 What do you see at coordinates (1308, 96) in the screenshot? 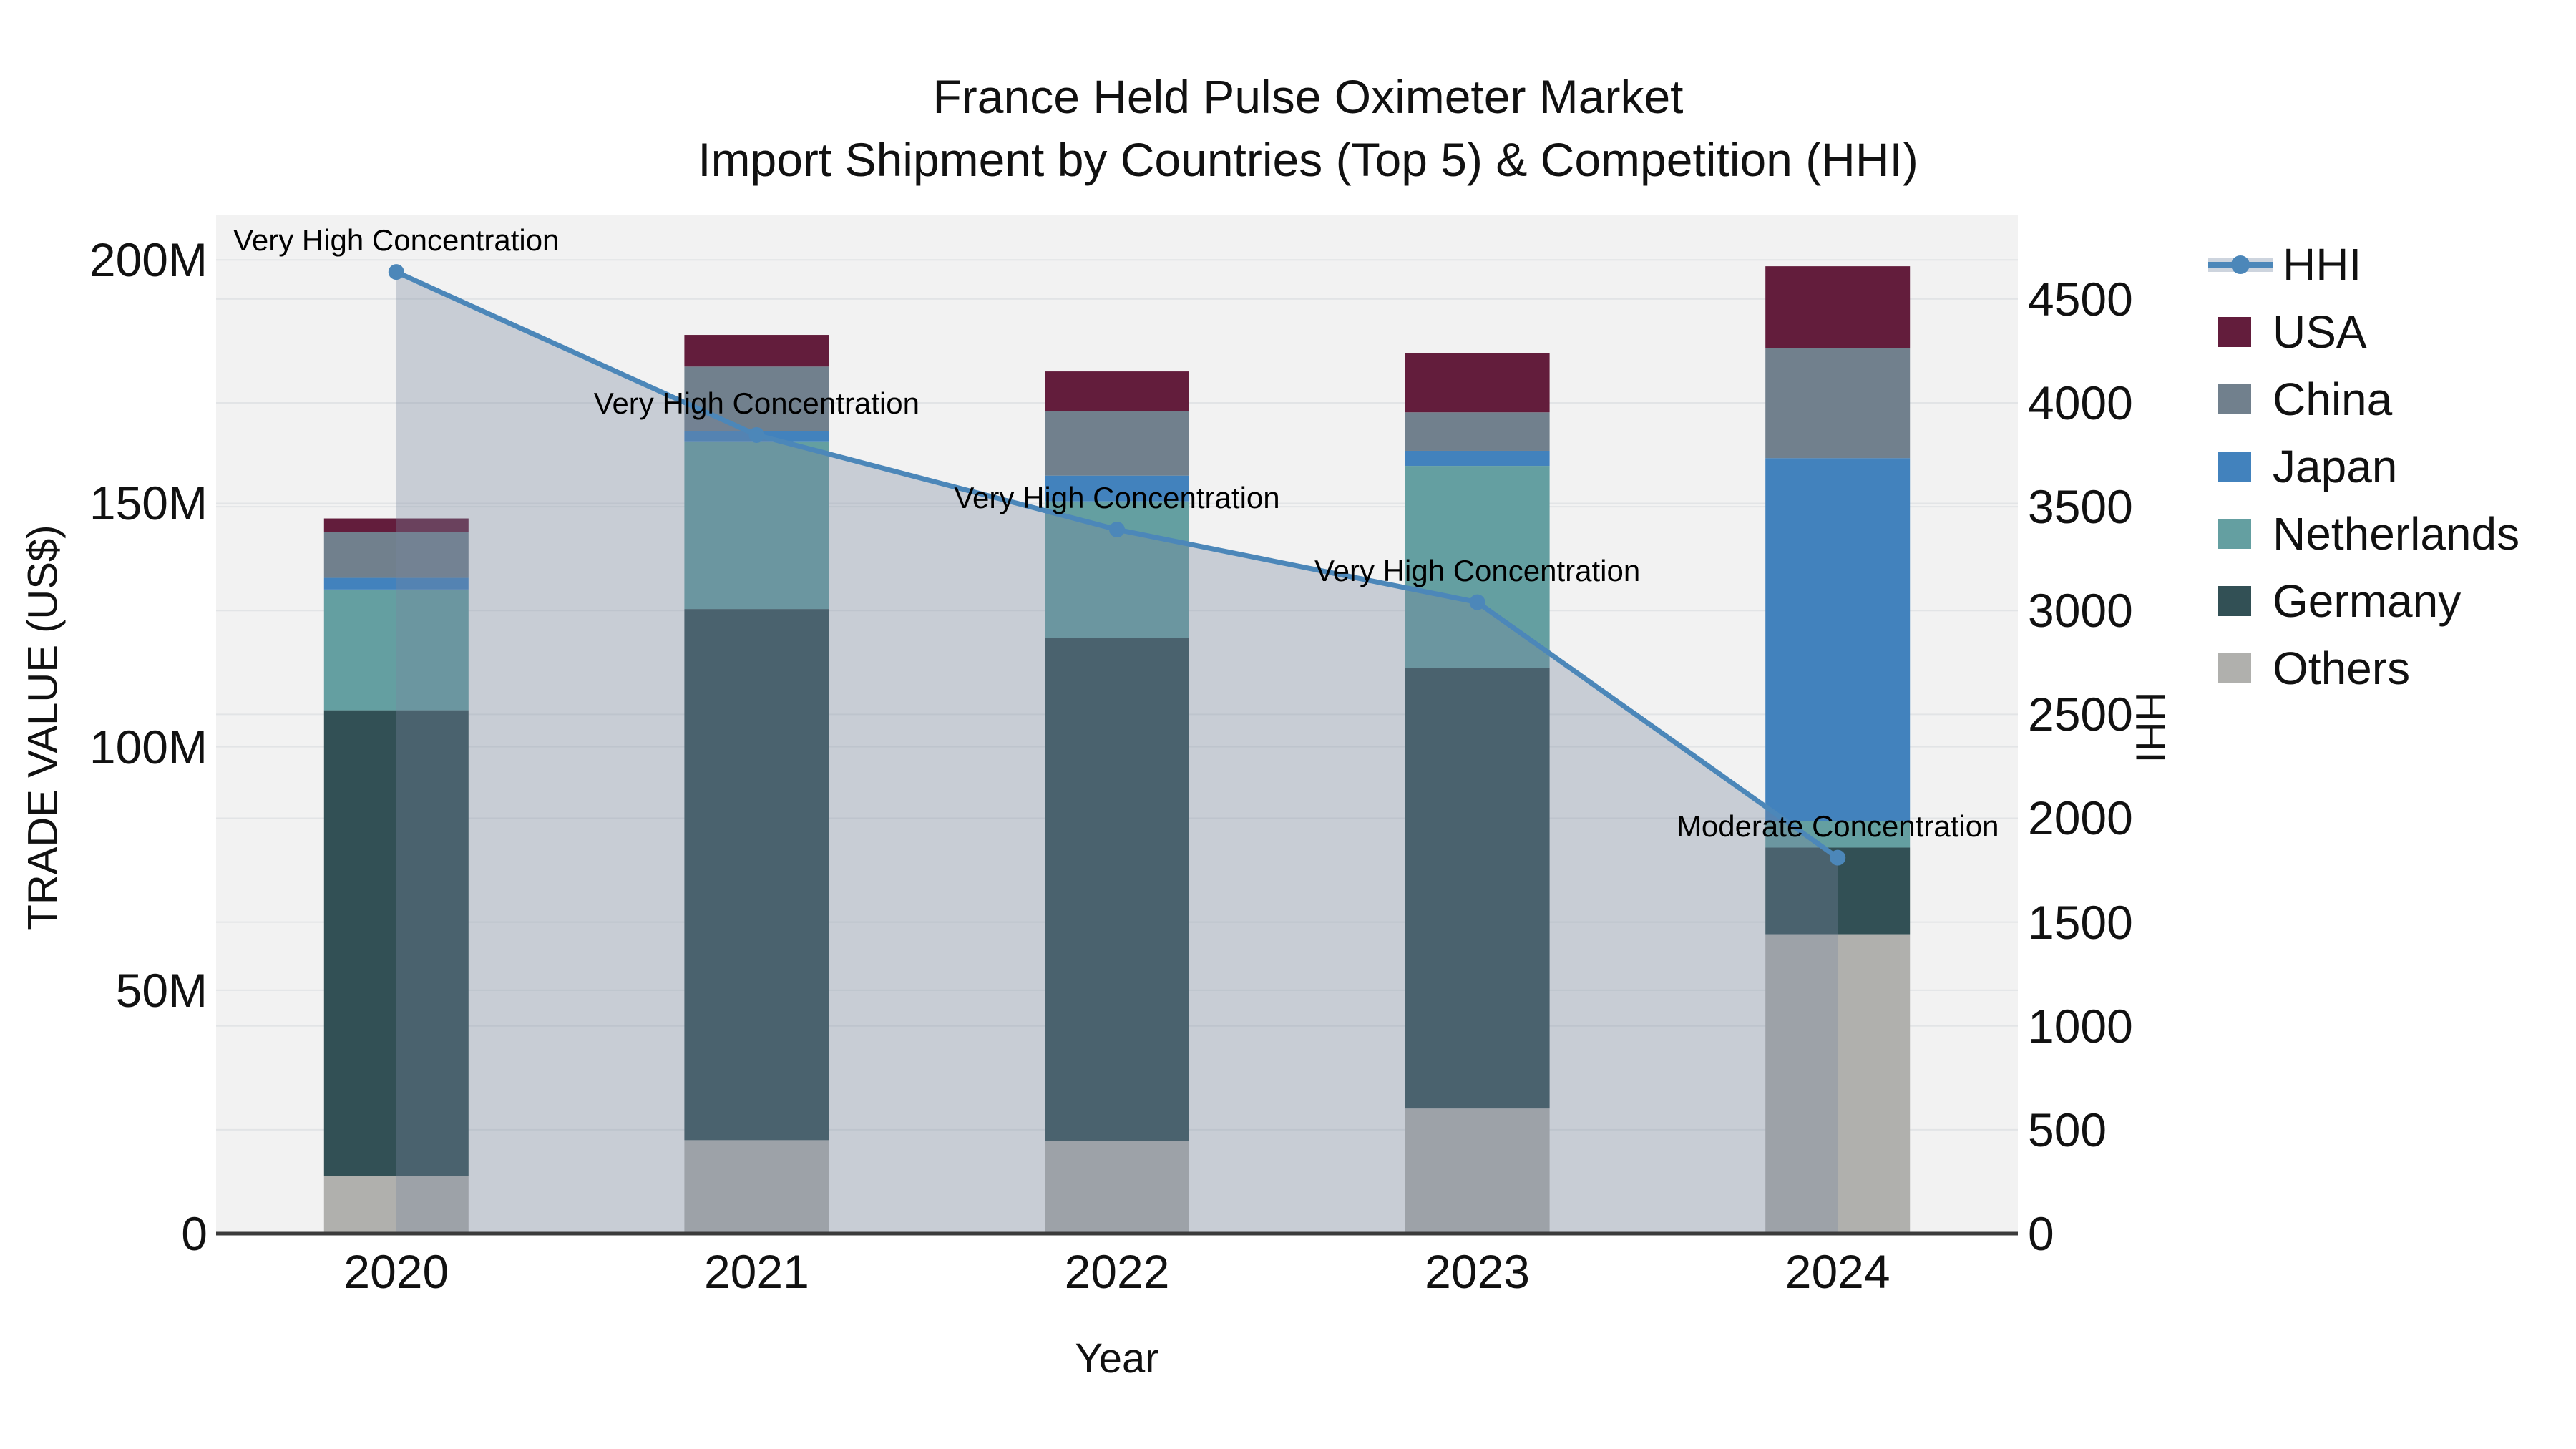
I see `chart-title: France Held Pulse Oximeter Market` at bounding box center [1308, 96].